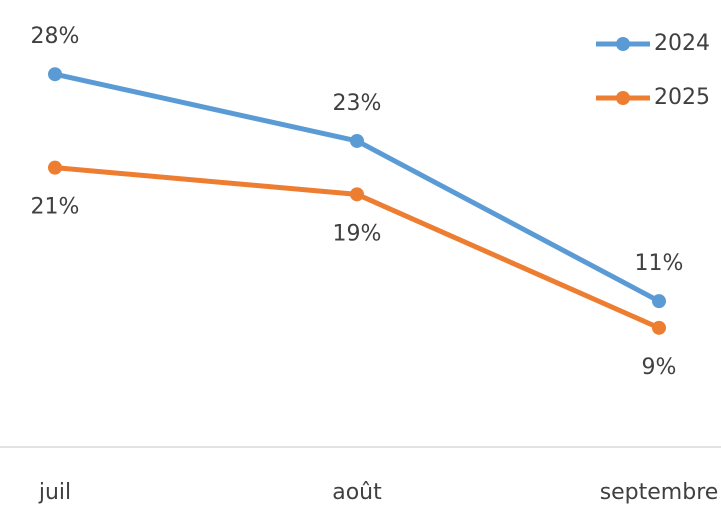 The height and width of the screenshot is (510, 721). Describe the element at coordinates (55, 36) in the screenshot. I see `data-label: 28%` at that location.